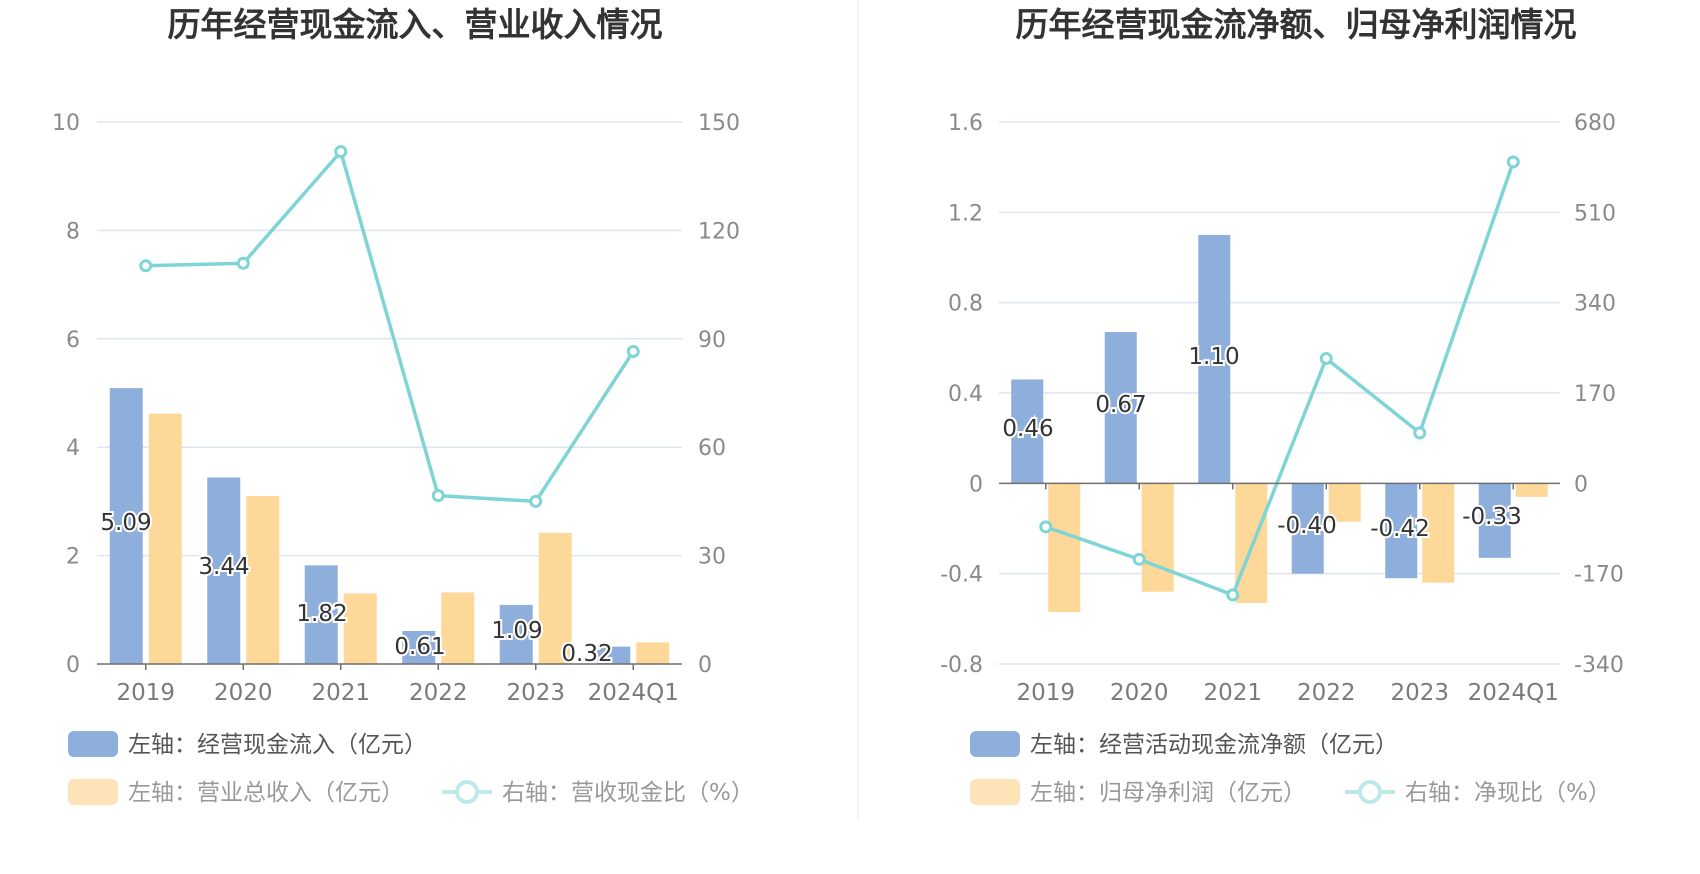  What do you see at coordinates (93, 744) in the screenshot?
I see `legend-swatch-inflow` at bounding box center [93, 744].